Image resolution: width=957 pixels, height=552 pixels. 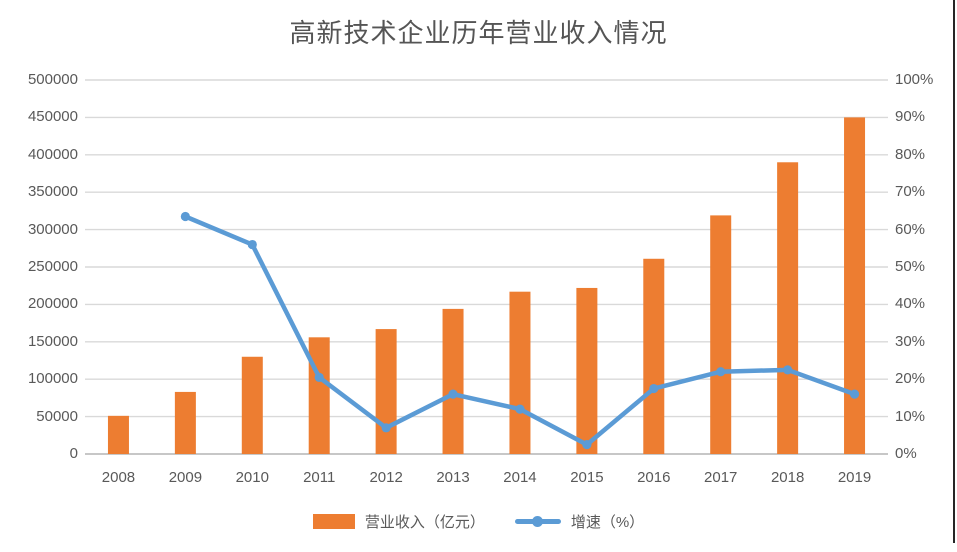 I want to click on left-axis-tick-label: 350000, so click(x=52, y=192).